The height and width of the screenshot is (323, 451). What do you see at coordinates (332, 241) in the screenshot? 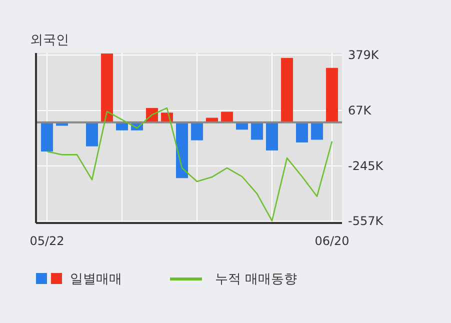
I see `x-tick-label: 06/20` at bounding box center [332, 241].